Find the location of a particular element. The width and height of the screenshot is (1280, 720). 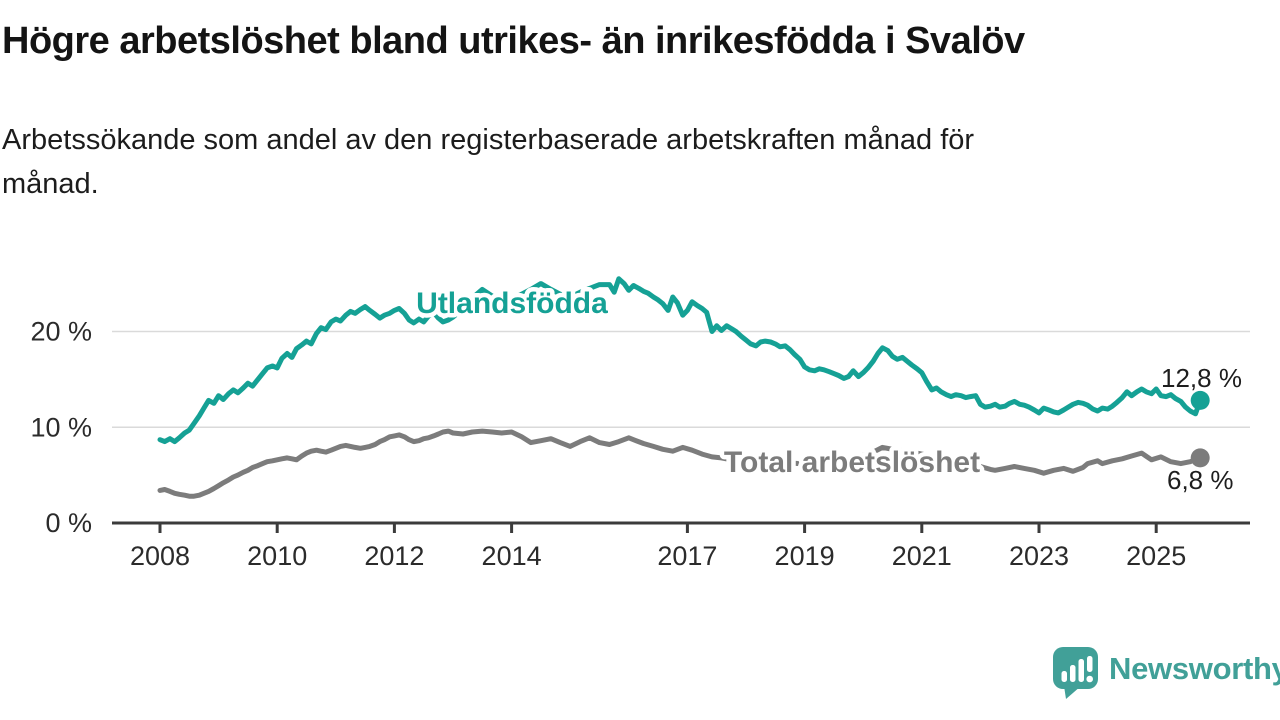

x-tick-label: 2010 is located at coordinates (277, 556).